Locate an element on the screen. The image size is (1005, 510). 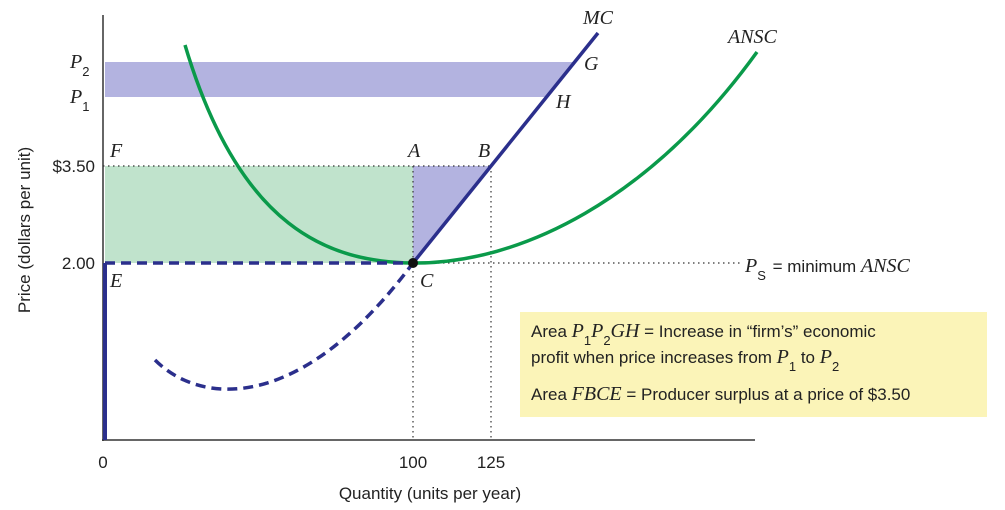
price-label: P2 is located at coordinates (79, 65).